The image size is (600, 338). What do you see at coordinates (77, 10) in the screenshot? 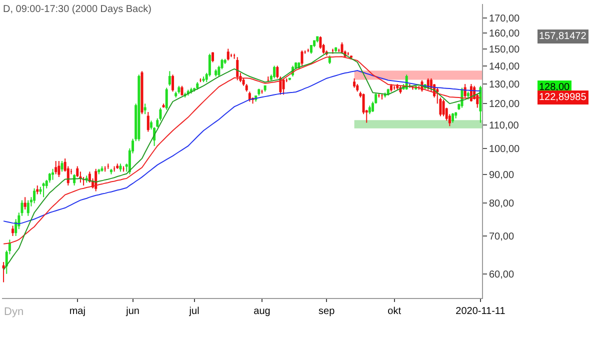
I see `chart-title: D, 09:00-17:30 (2000 Days Back)` at bounding box center [77, 10].